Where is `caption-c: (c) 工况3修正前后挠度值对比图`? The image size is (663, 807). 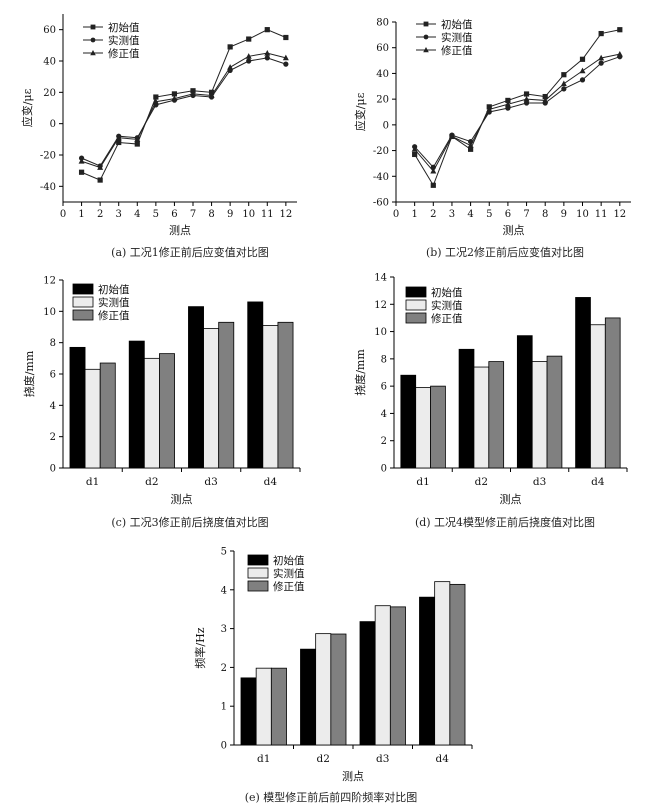
caption-c: (c) 工况3修正前后挠度值对比图 is located at coordinates (190, 522).